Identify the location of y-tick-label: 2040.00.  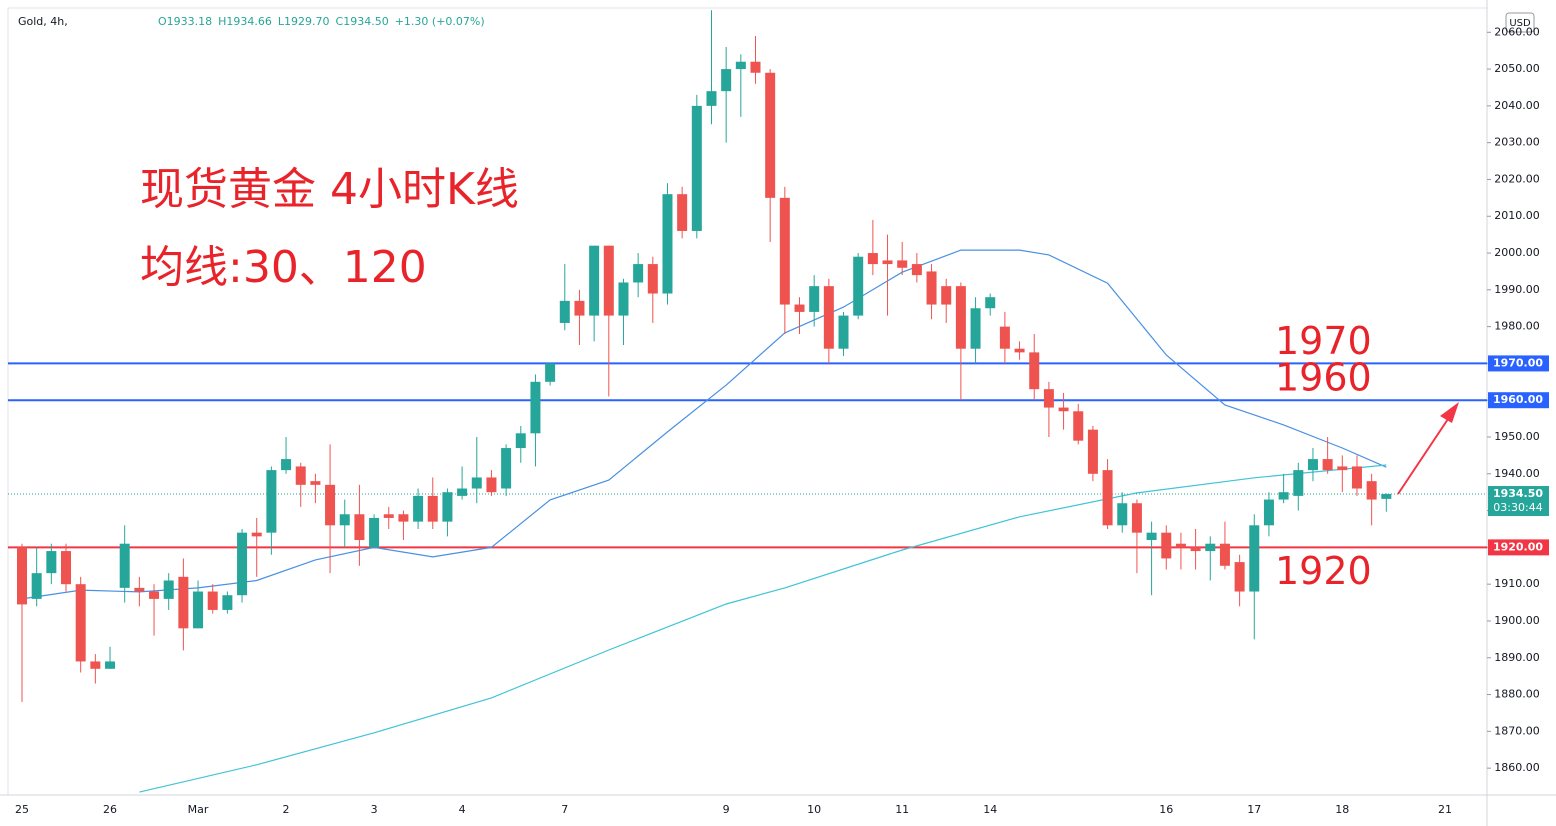
(1517, 105).